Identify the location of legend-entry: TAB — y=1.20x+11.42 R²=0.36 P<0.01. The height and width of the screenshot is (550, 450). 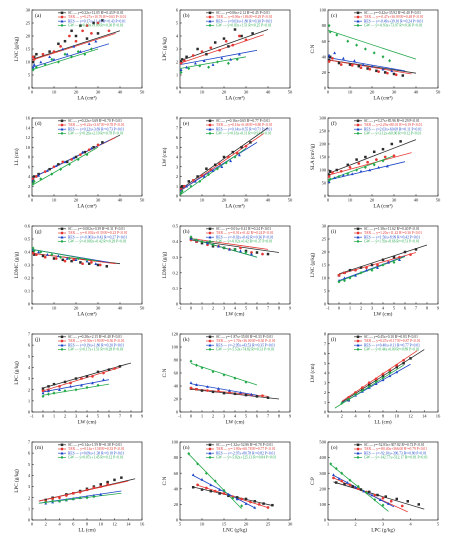
(393, 233).